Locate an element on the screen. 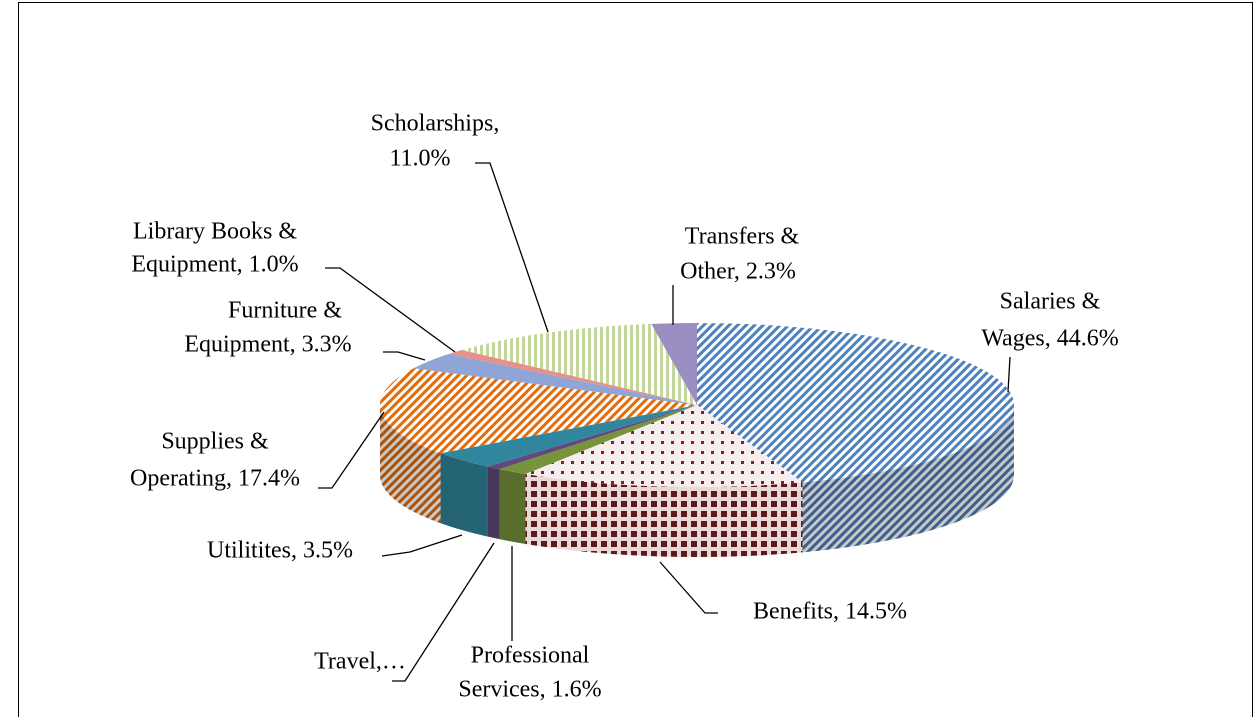 Image resolution: width=1255 pixels, height=717 pixels. data-label: Utilitites, 3.5% is located at coordinates (280, 551).